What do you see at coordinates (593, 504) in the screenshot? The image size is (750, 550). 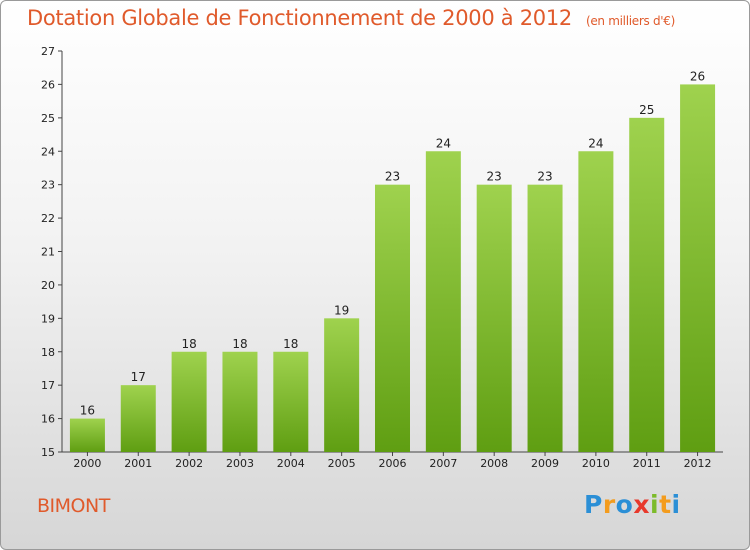 I see `logo-letter: P` at bounding box center [593, 504].